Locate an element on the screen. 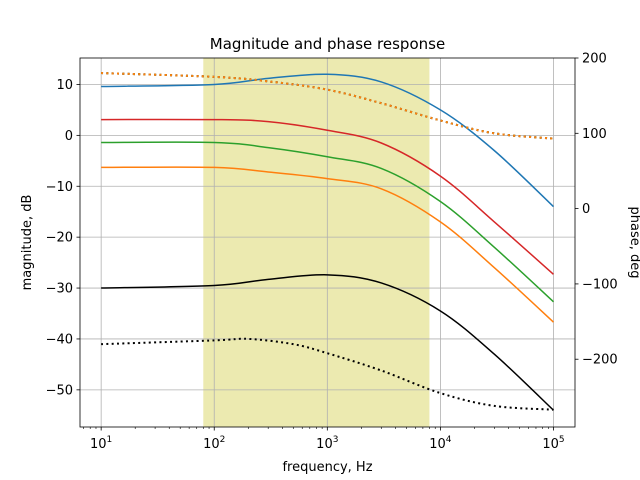 The height and width of the screenshot is (480, 640). x-tick-label: 10⁵ is located at coordinates (553, 443).